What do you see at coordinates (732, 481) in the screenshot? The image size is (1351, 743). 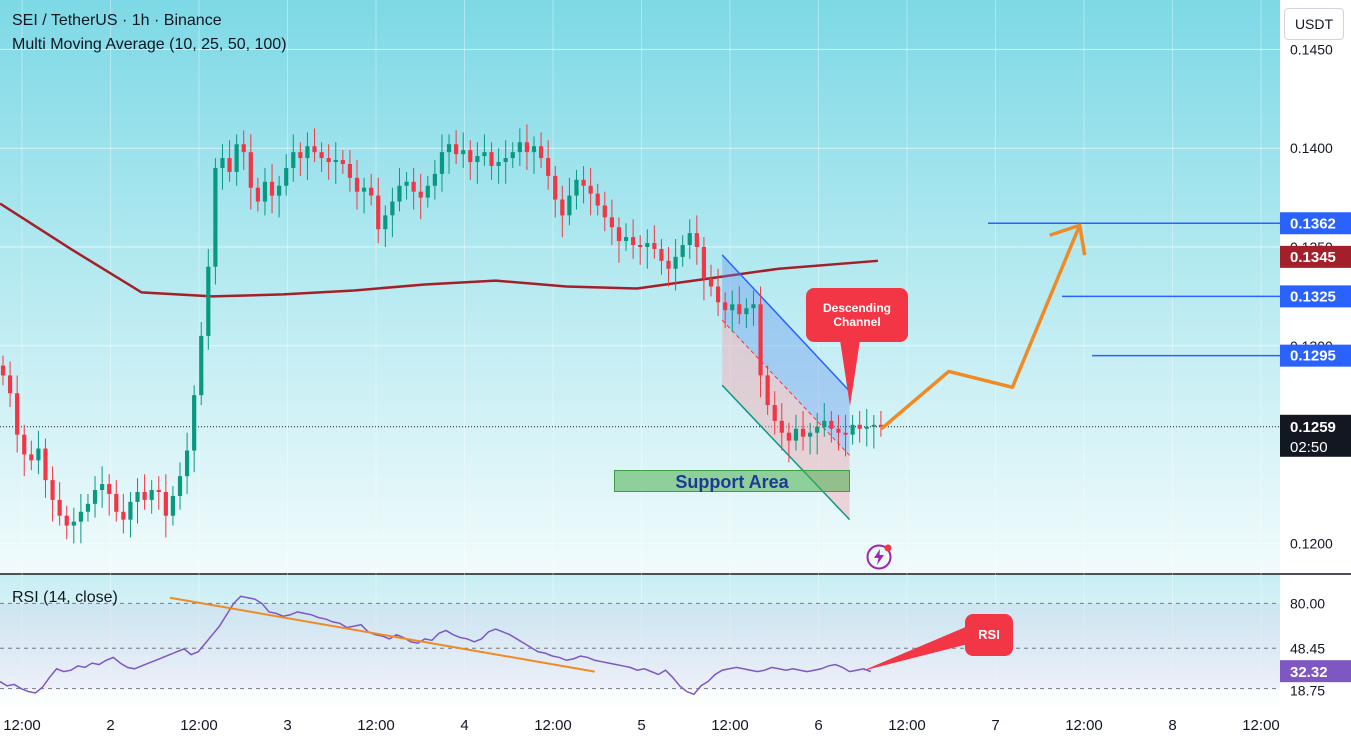 I see `support-area-box: Support Area` at bounding box center [732, 481].